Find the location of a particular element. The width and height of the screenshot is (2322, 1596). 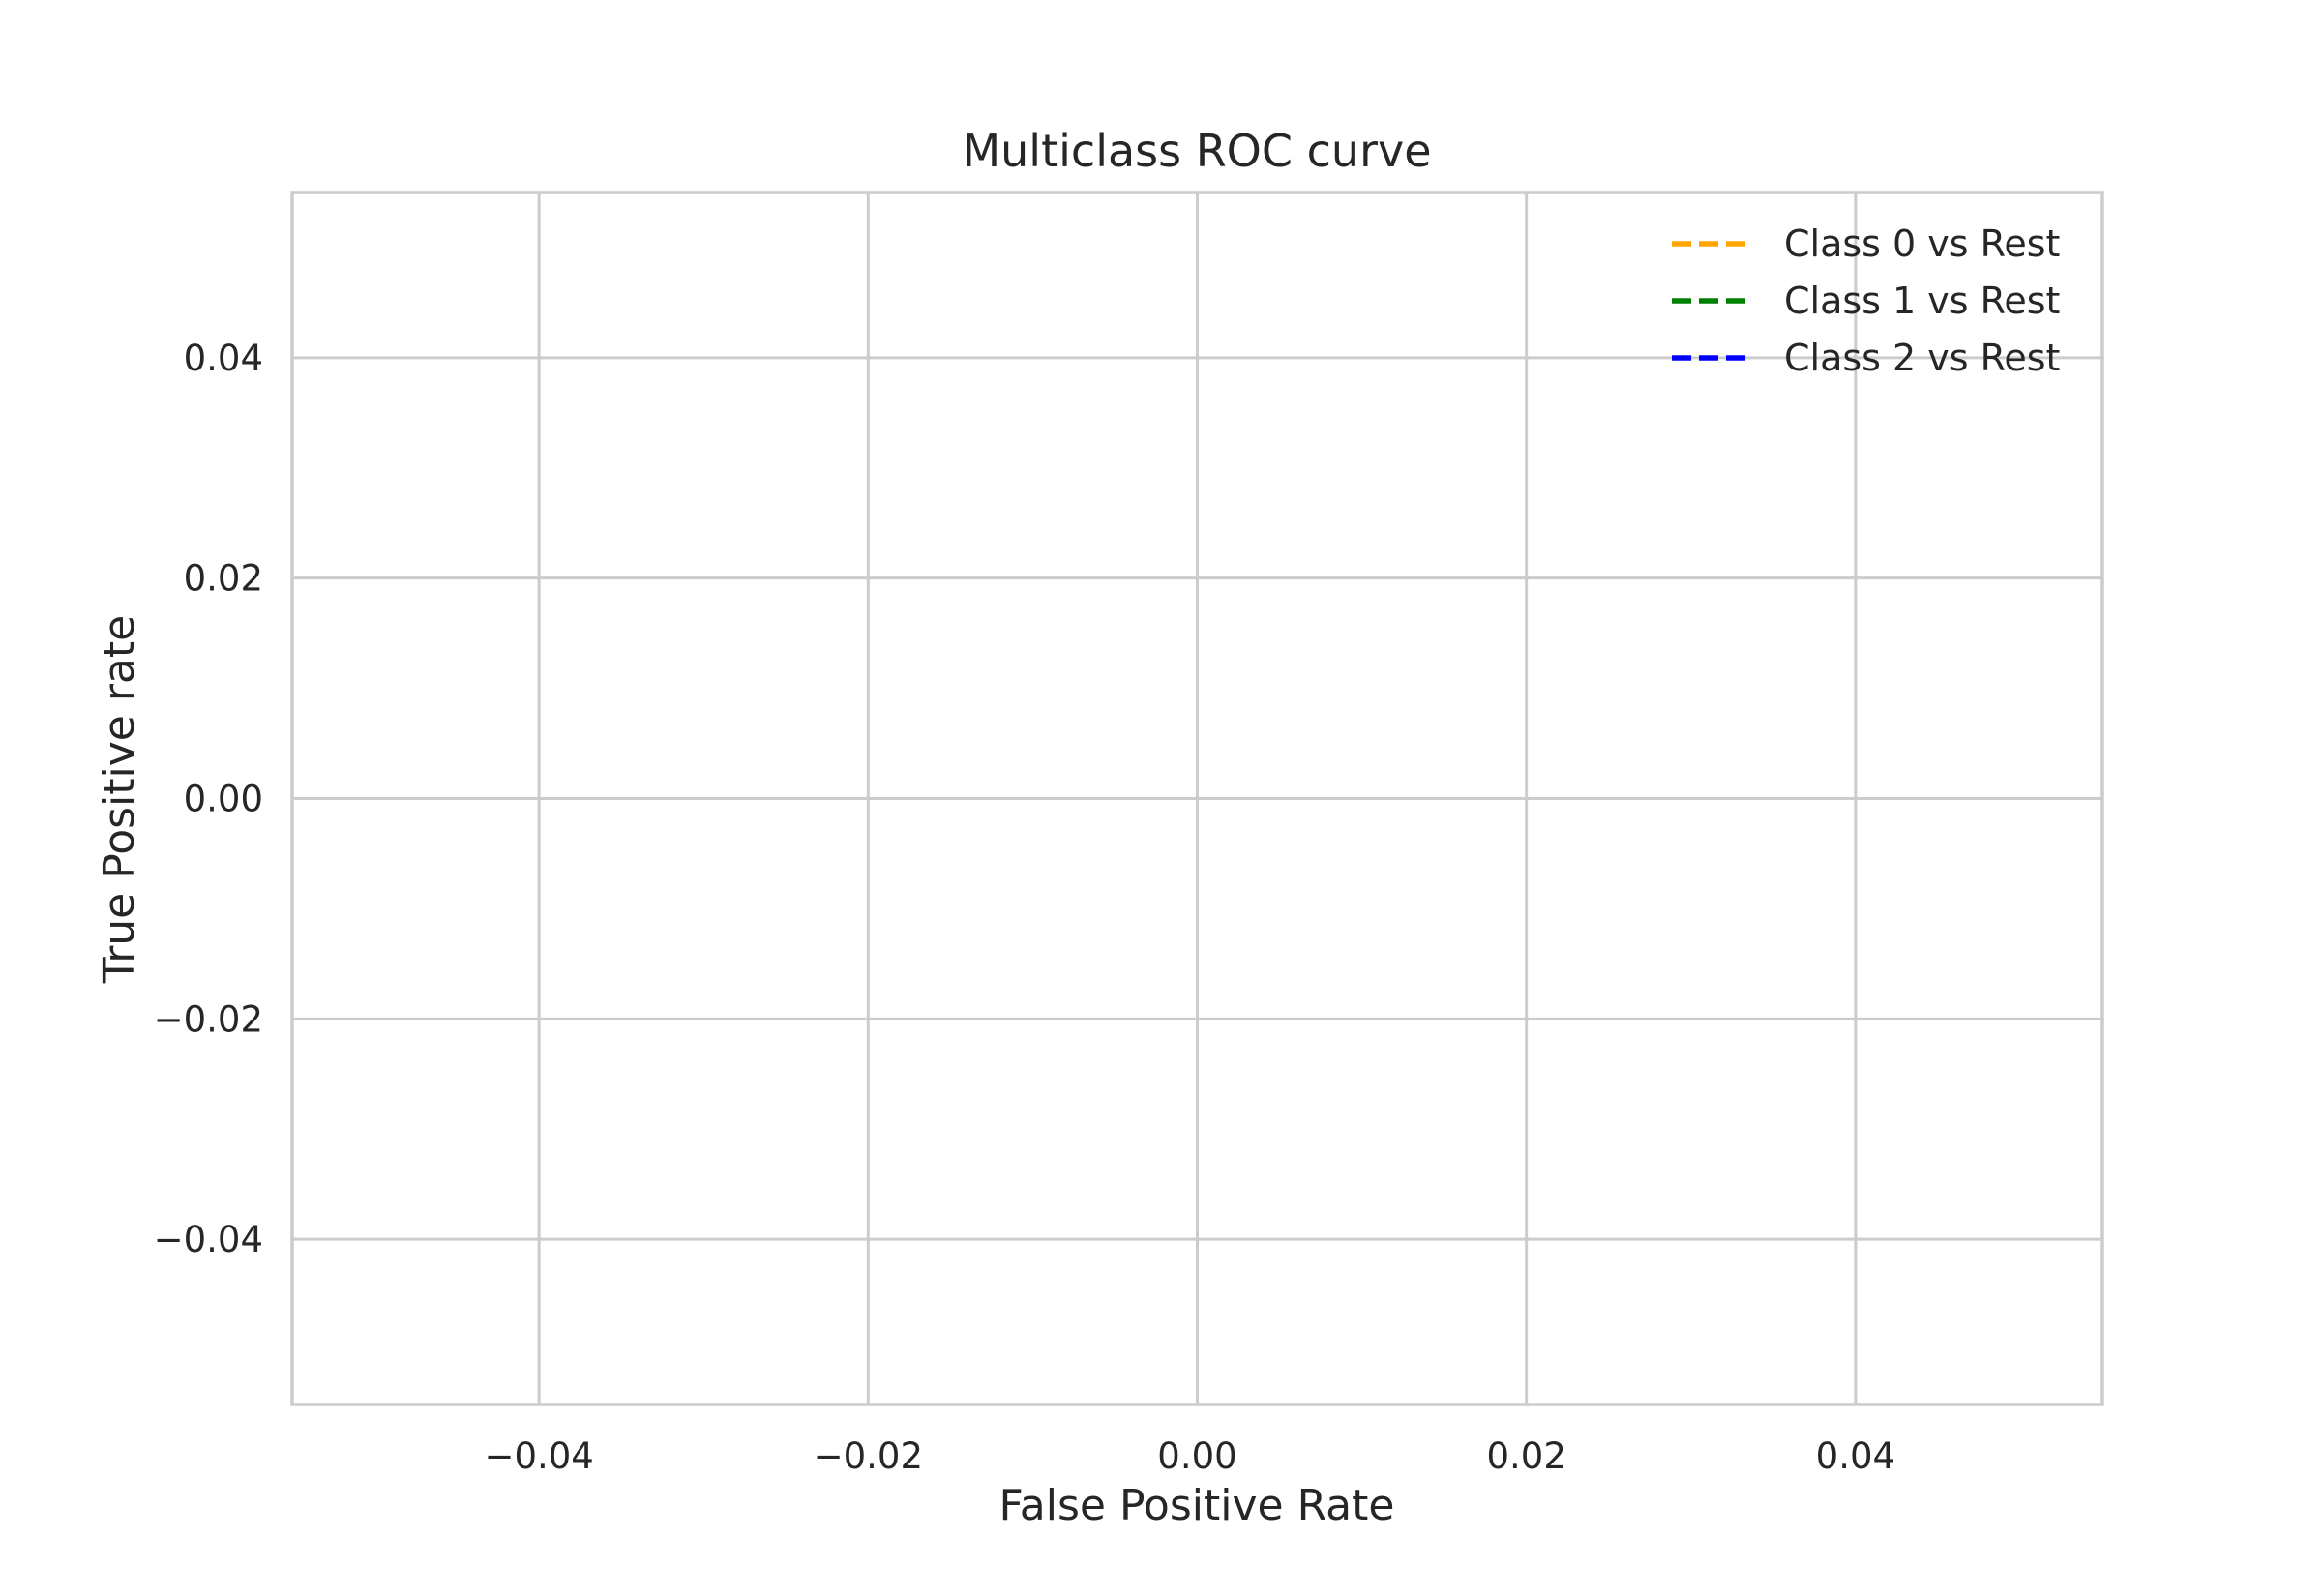

y-tick-label: −0.04 is located at coordinates (208, 1239).